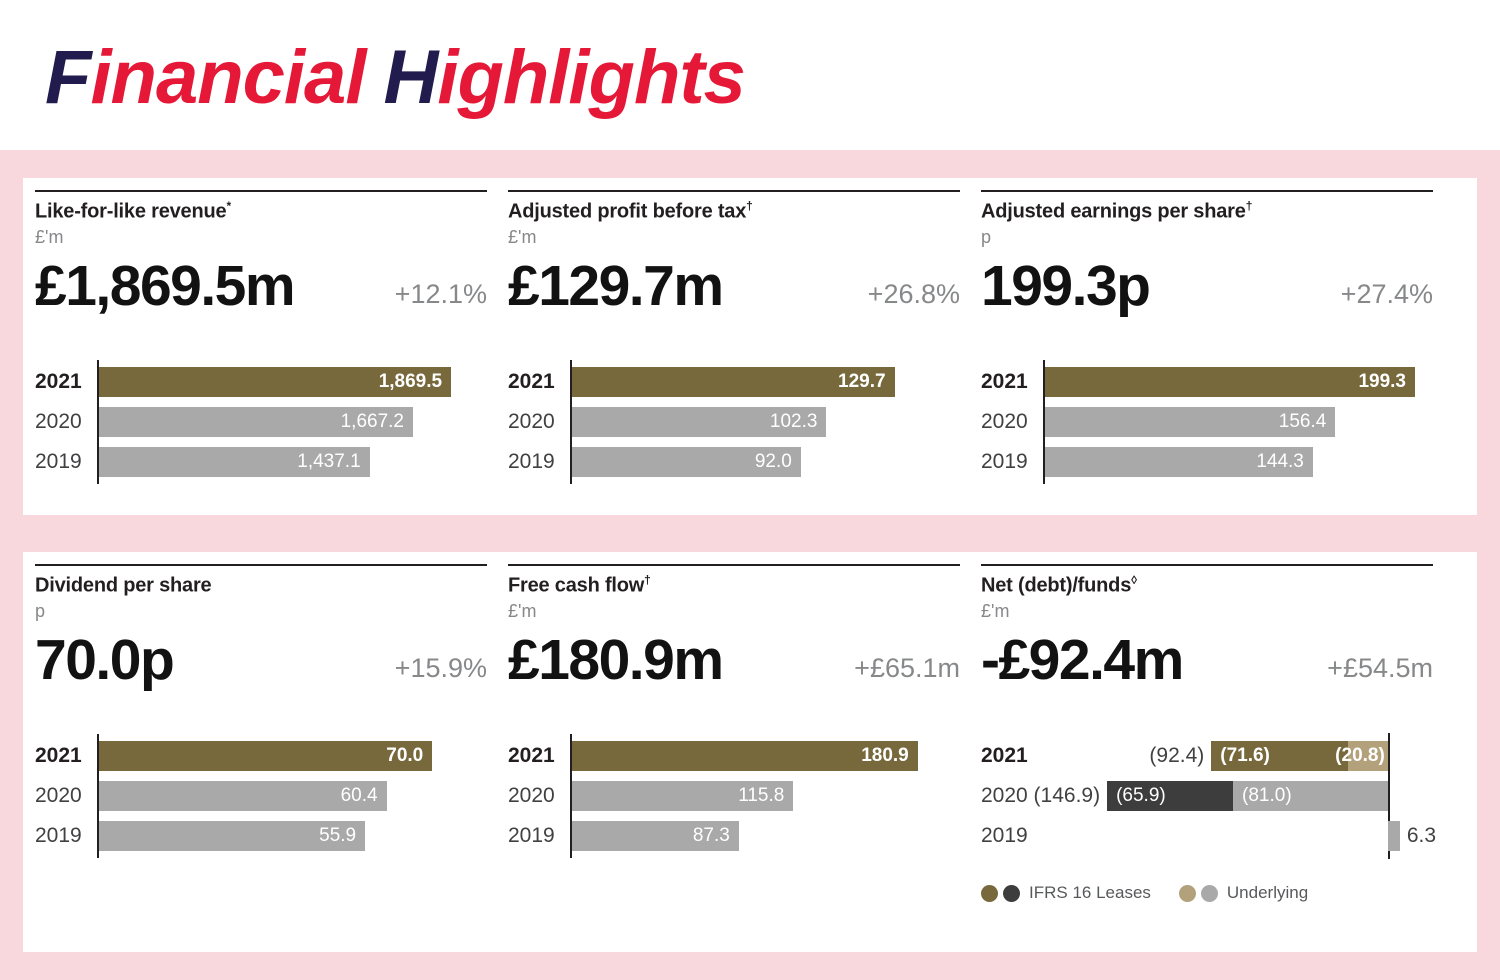  Describe the element at coordinates (1207, 286) in the screenshot. I see `panel-headline: 199.3p +27.4%` at that location.